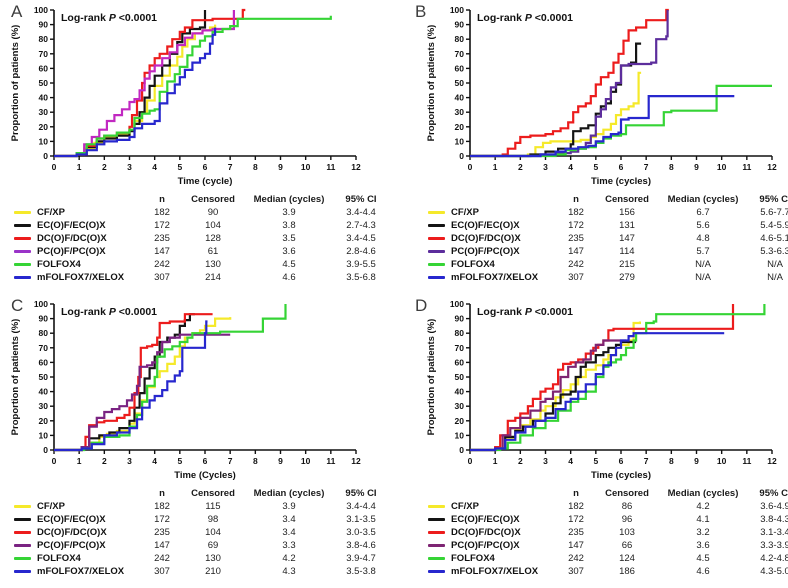 This screenshot has width=788, height=588. Describe the element at coordinates (627, 571) in the screenshot. I see `stat-value: 186` at that location.